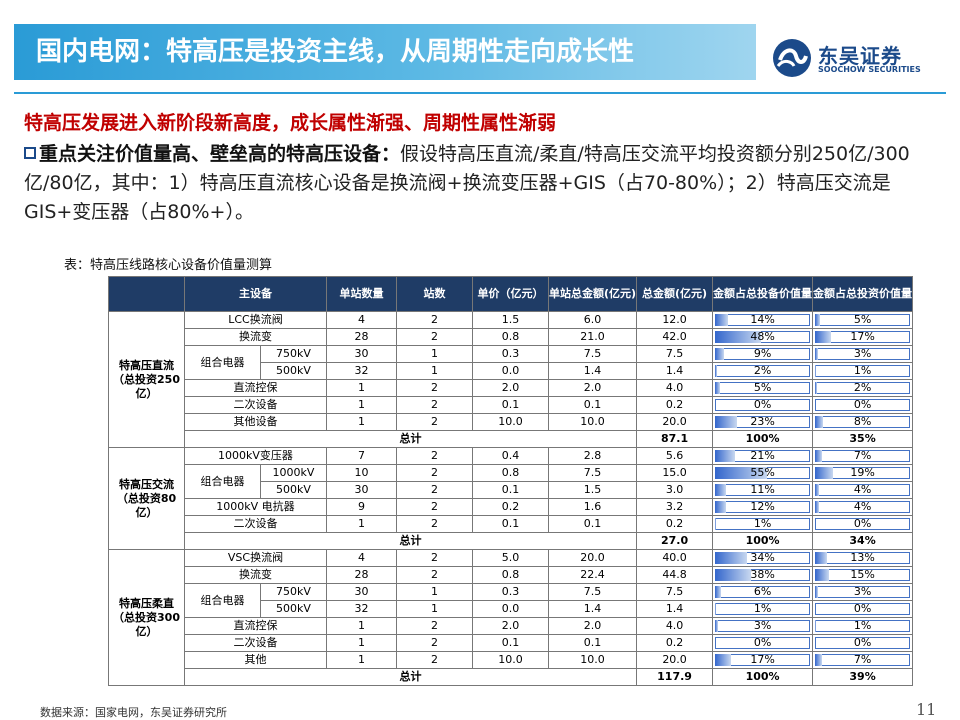 The image size is (960, 720). Describe the element at coordinates (290, 123) in the screenshot. I see `headline: 特高压发展进入新阶段新高度，成长属性渐强、周期性属性渐弱` at that location.